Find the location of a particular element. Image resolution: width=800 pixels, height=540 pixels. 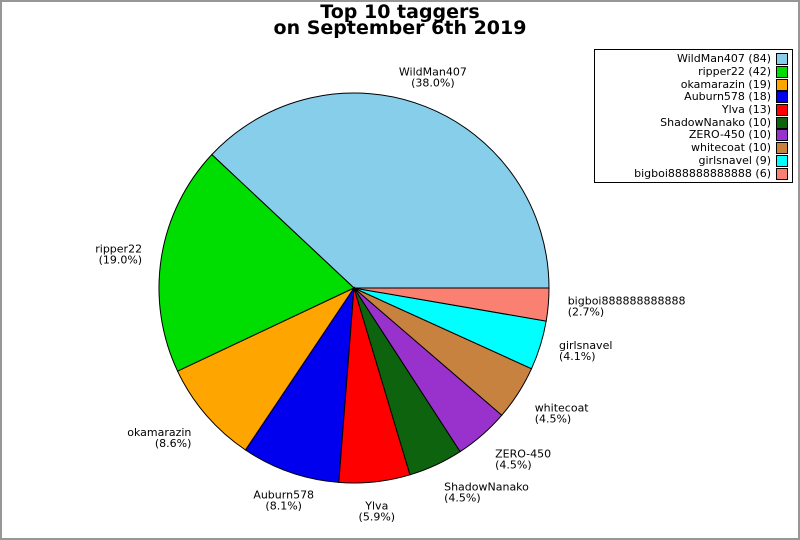

pie-label-percent: (8.6%) is located at coordinates (173, 443).